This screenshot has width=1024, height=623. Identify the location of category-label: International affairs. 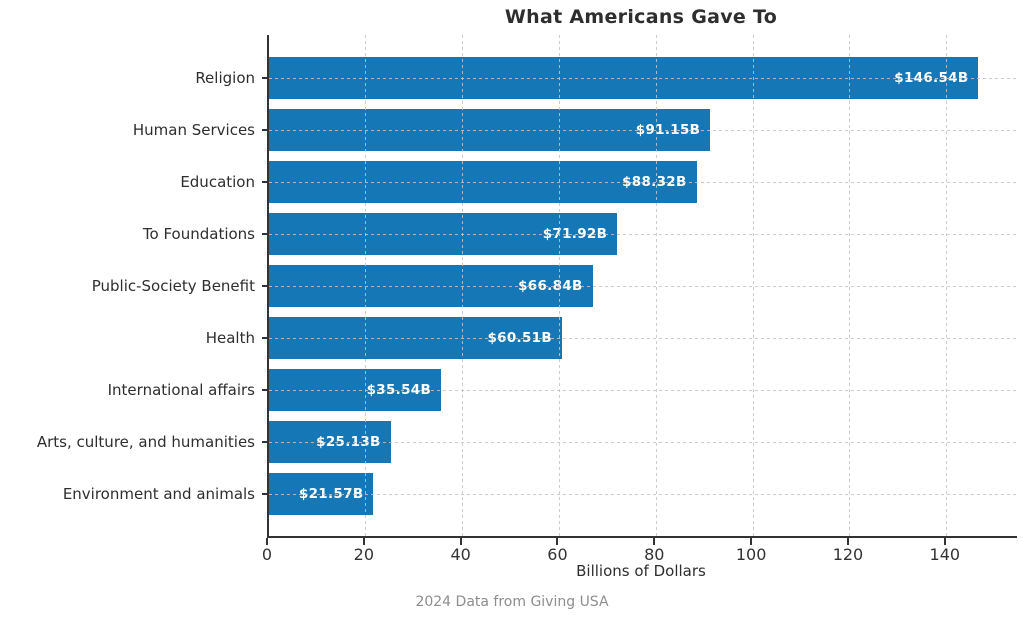
(181, 390).